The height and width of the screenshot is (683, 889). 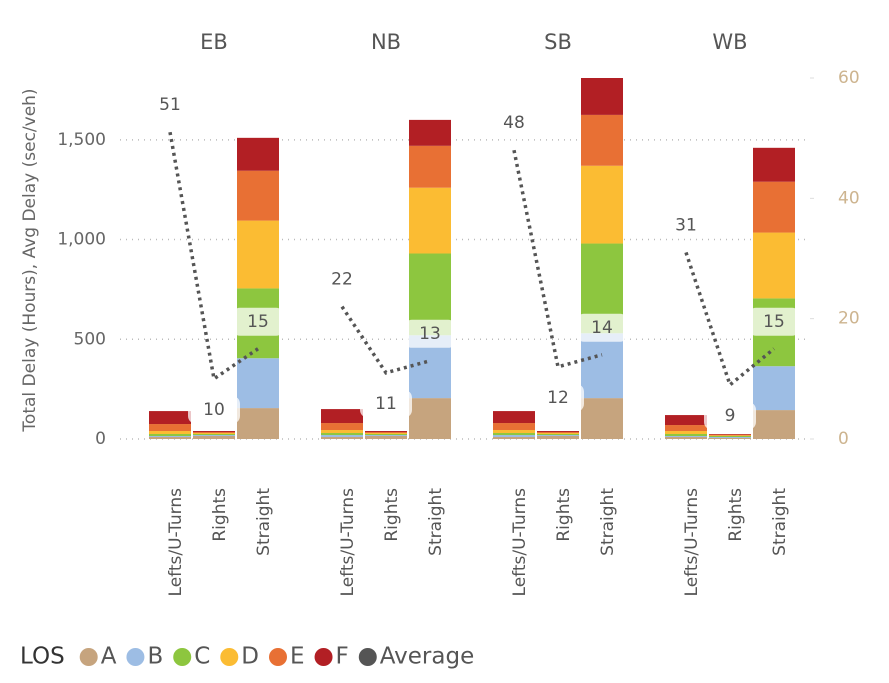 What do you see at coordinates (849, 198) in the screenshot?
I see `y2-tick-label: 40` at bounding box center [849, 198].